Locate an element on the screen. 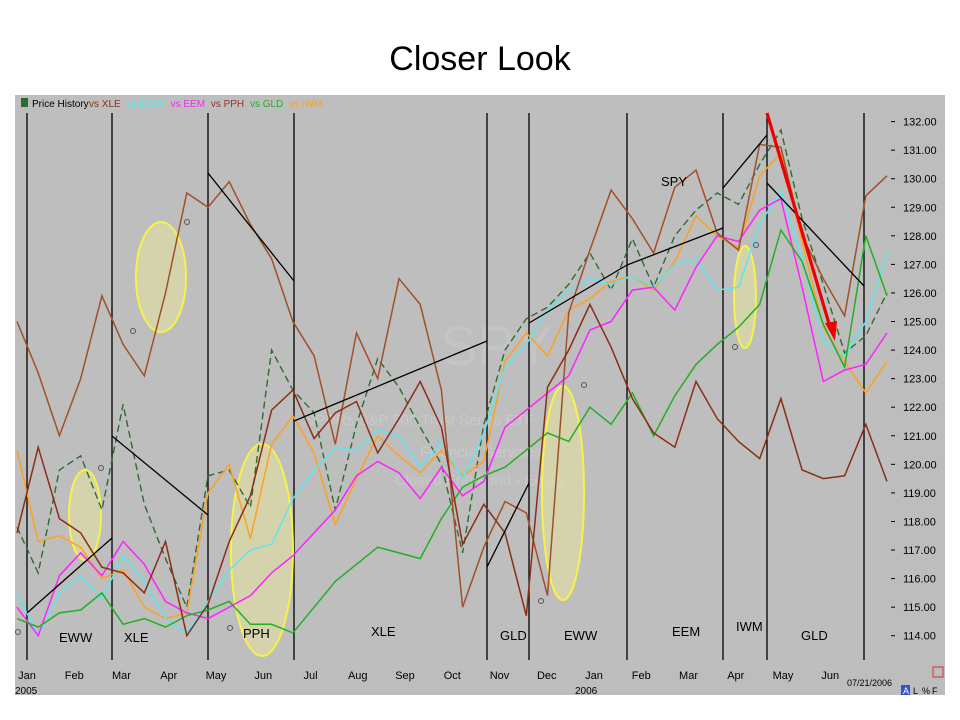  corner-f: F is located at coordinates (935, 690).